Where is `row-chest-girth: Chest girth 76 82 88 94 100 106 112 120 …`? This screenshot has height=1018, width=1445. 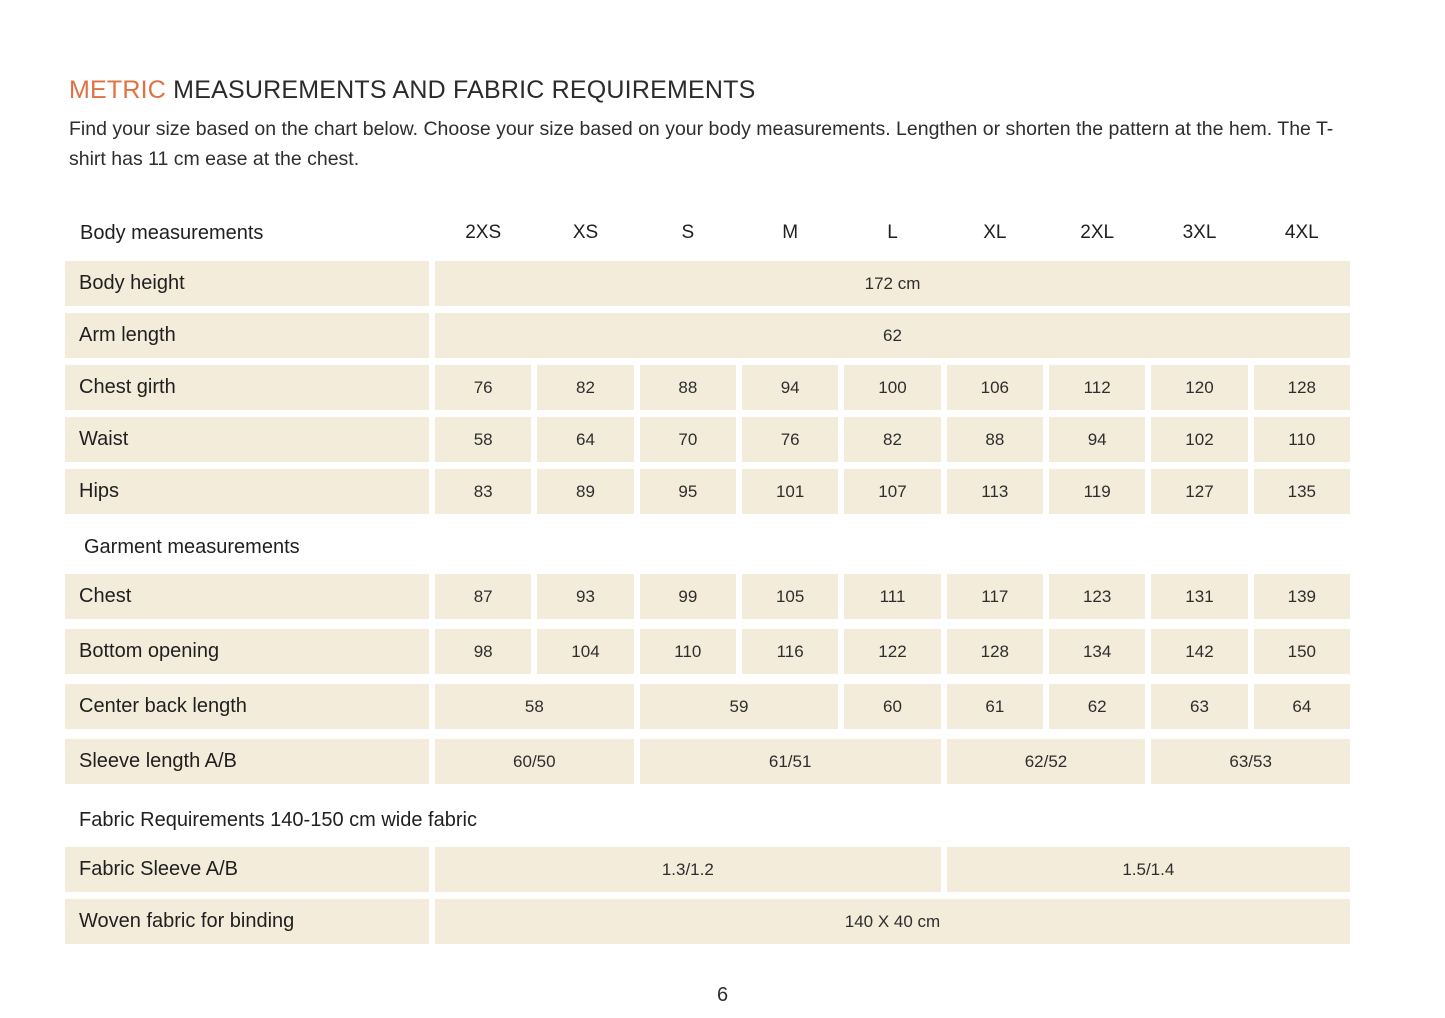 row-chest-girth: Chest girth 76 82 88 94 100 106 112 120 … is located at coordinates (707, 387).